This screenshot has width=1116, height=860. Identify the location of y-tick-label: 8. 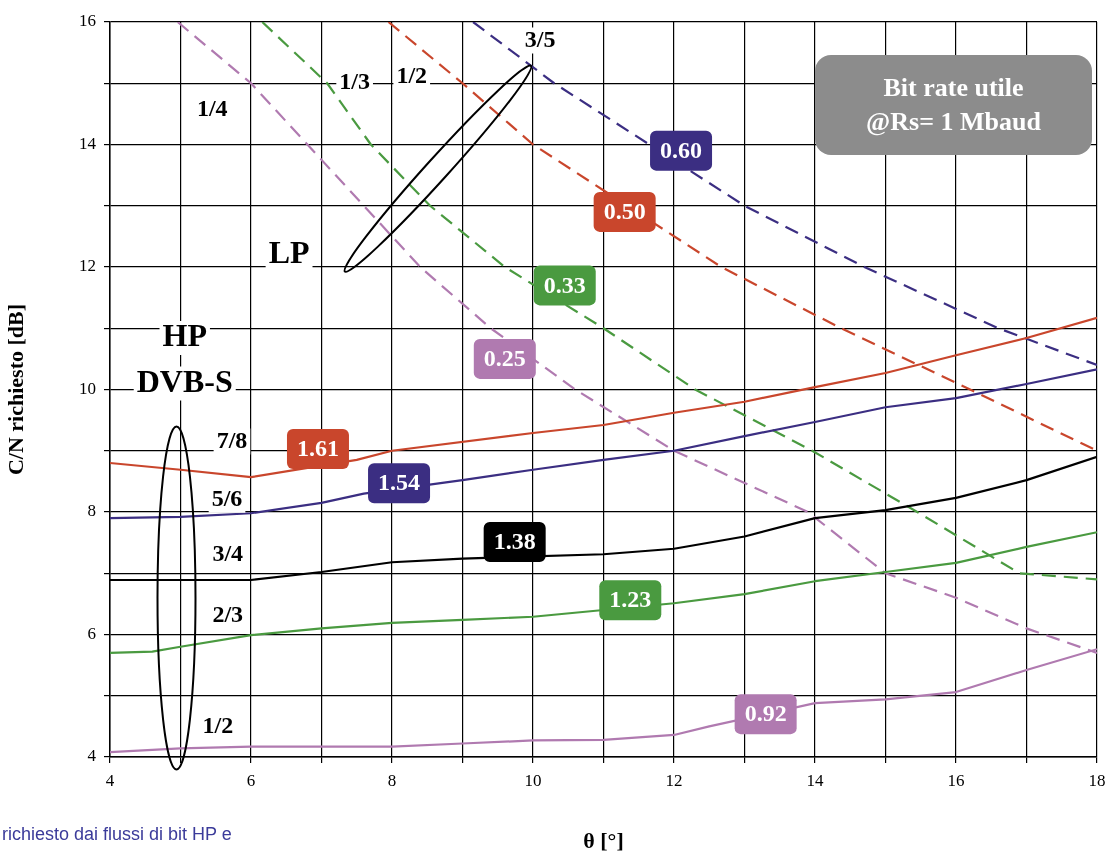
(91, 511).